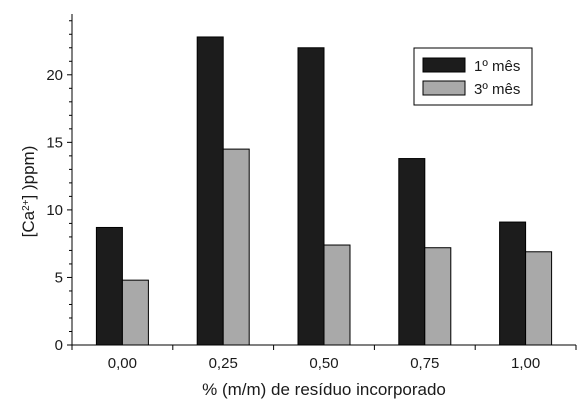  I want to click on y-ticks: 0 5 10 15 20, so click(59, 187).